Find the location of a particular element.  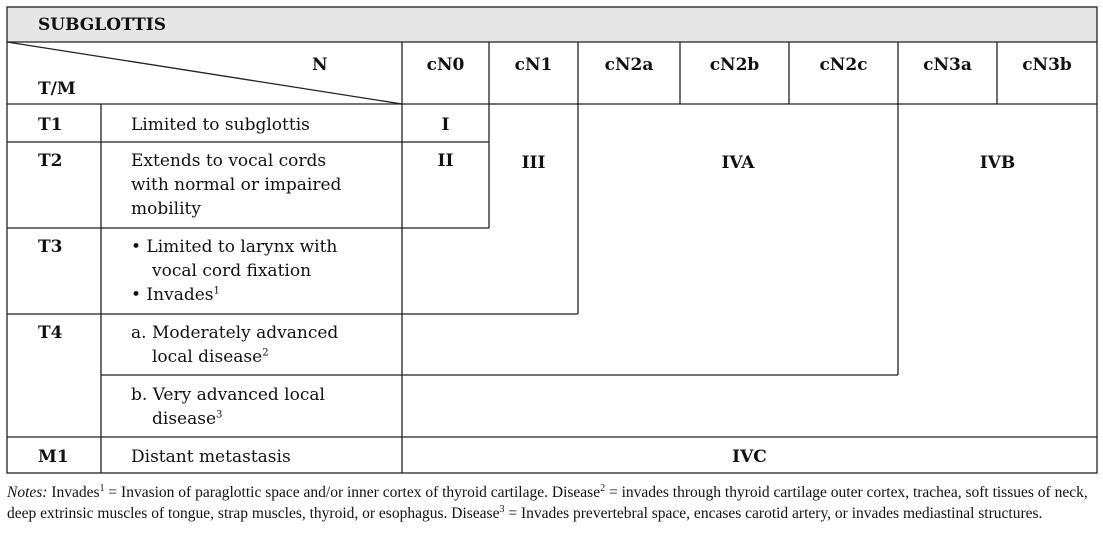

column-header-cn1: cN1 is located at coordinates (533, 65).